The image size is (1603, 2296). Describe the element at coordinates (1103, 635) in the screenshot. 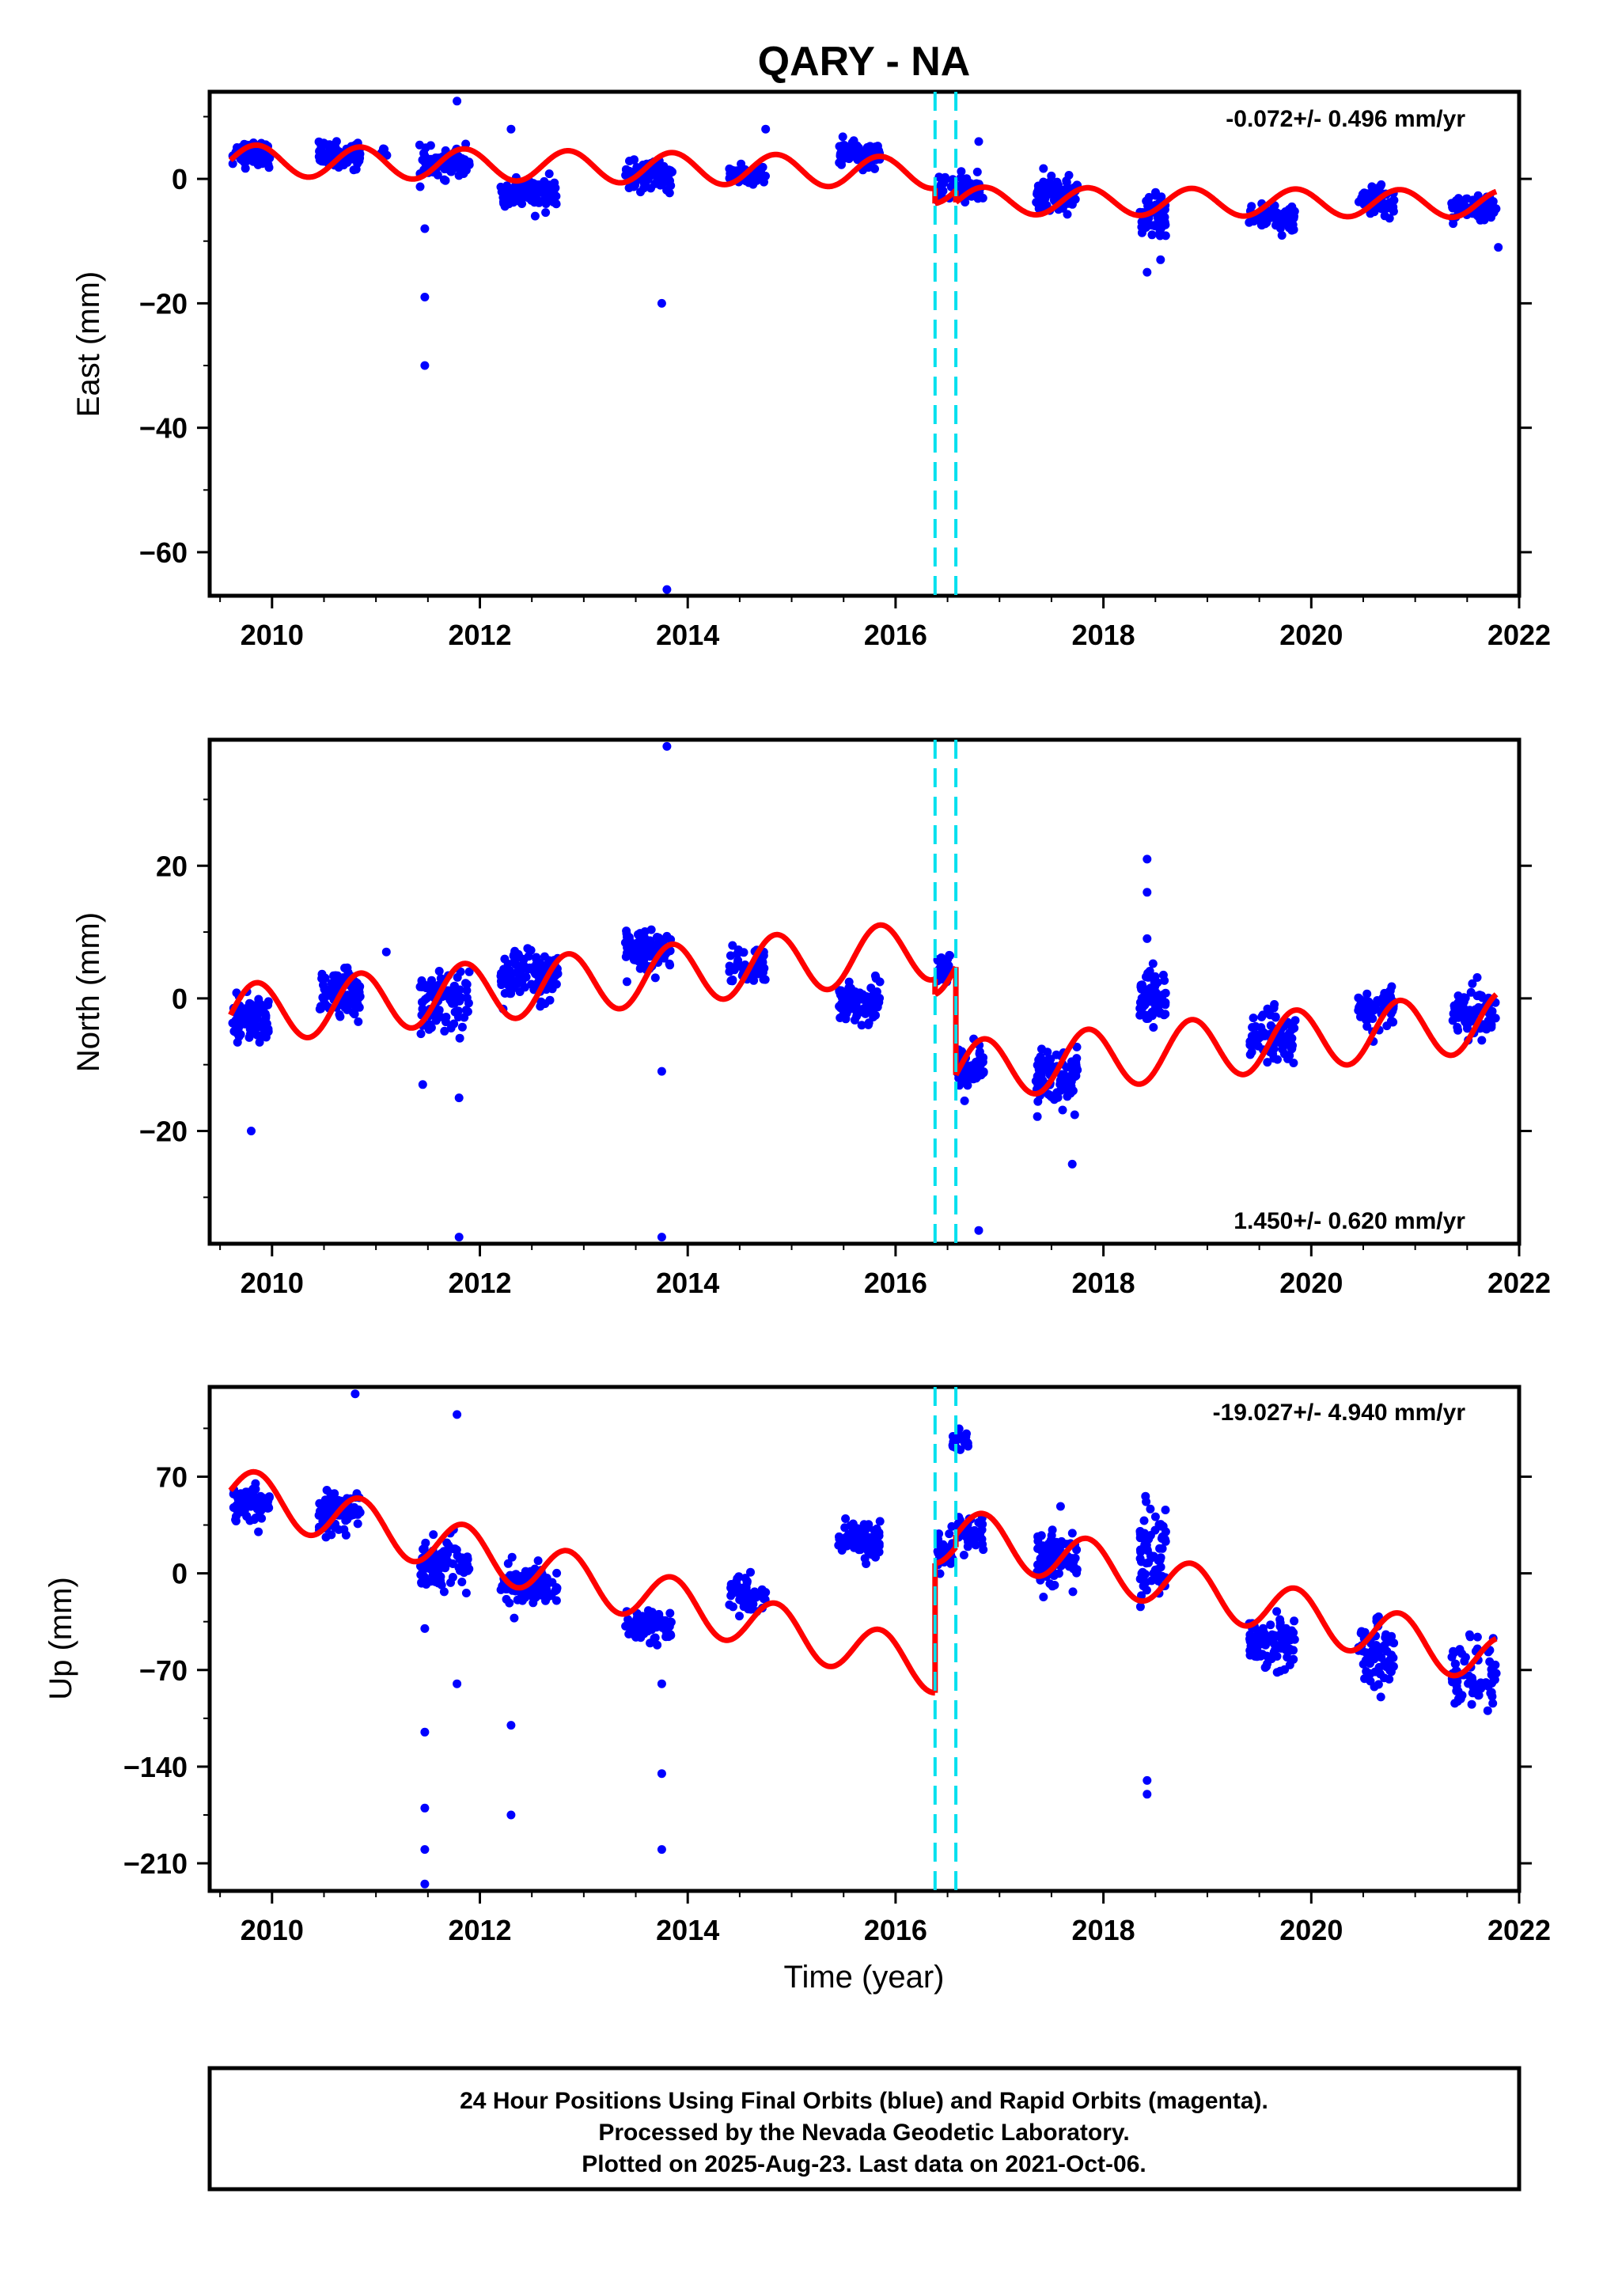

I see `east-x-tick-label: 2018` at that location.